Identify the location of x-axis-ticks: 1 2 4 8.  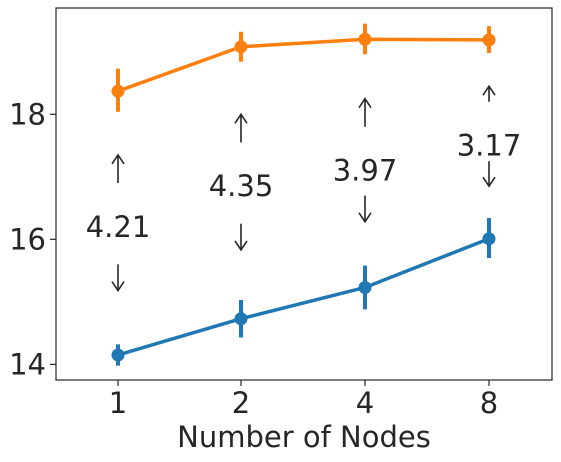
(303, 400).